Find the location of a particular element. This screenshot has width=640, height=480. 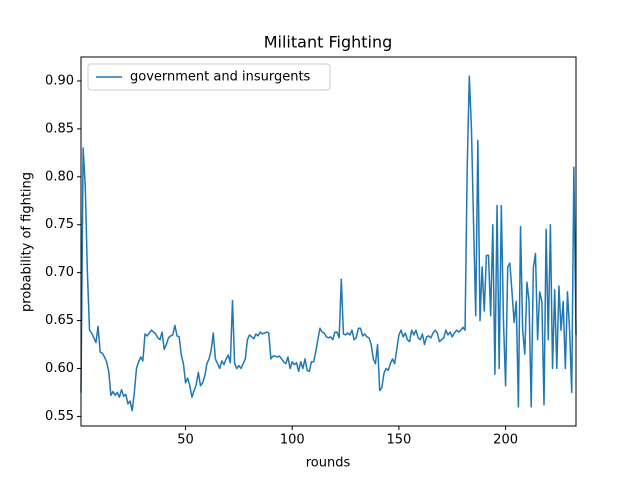

y-tick-label: 0.75 is located at coordinates (59, 224).